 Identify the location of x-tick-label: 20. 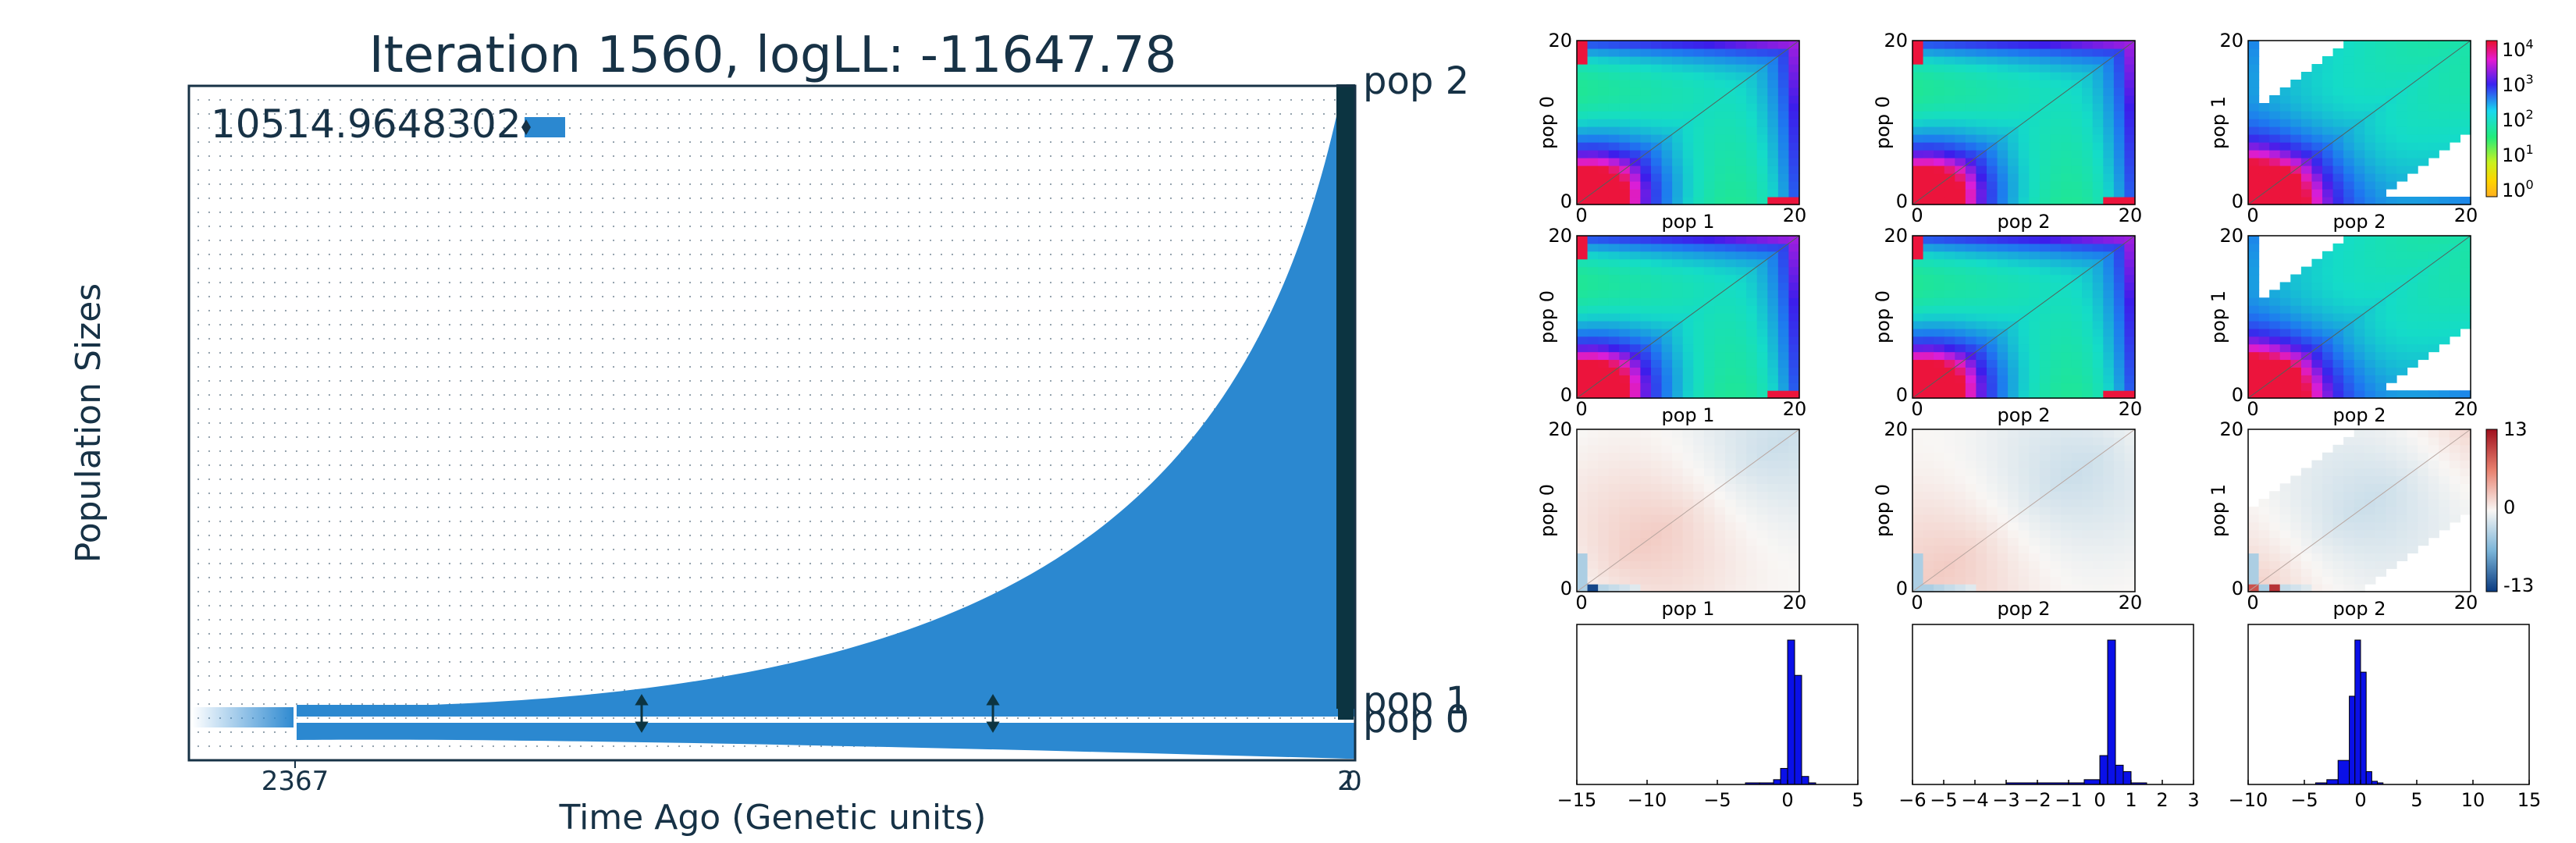
(2131, 409).